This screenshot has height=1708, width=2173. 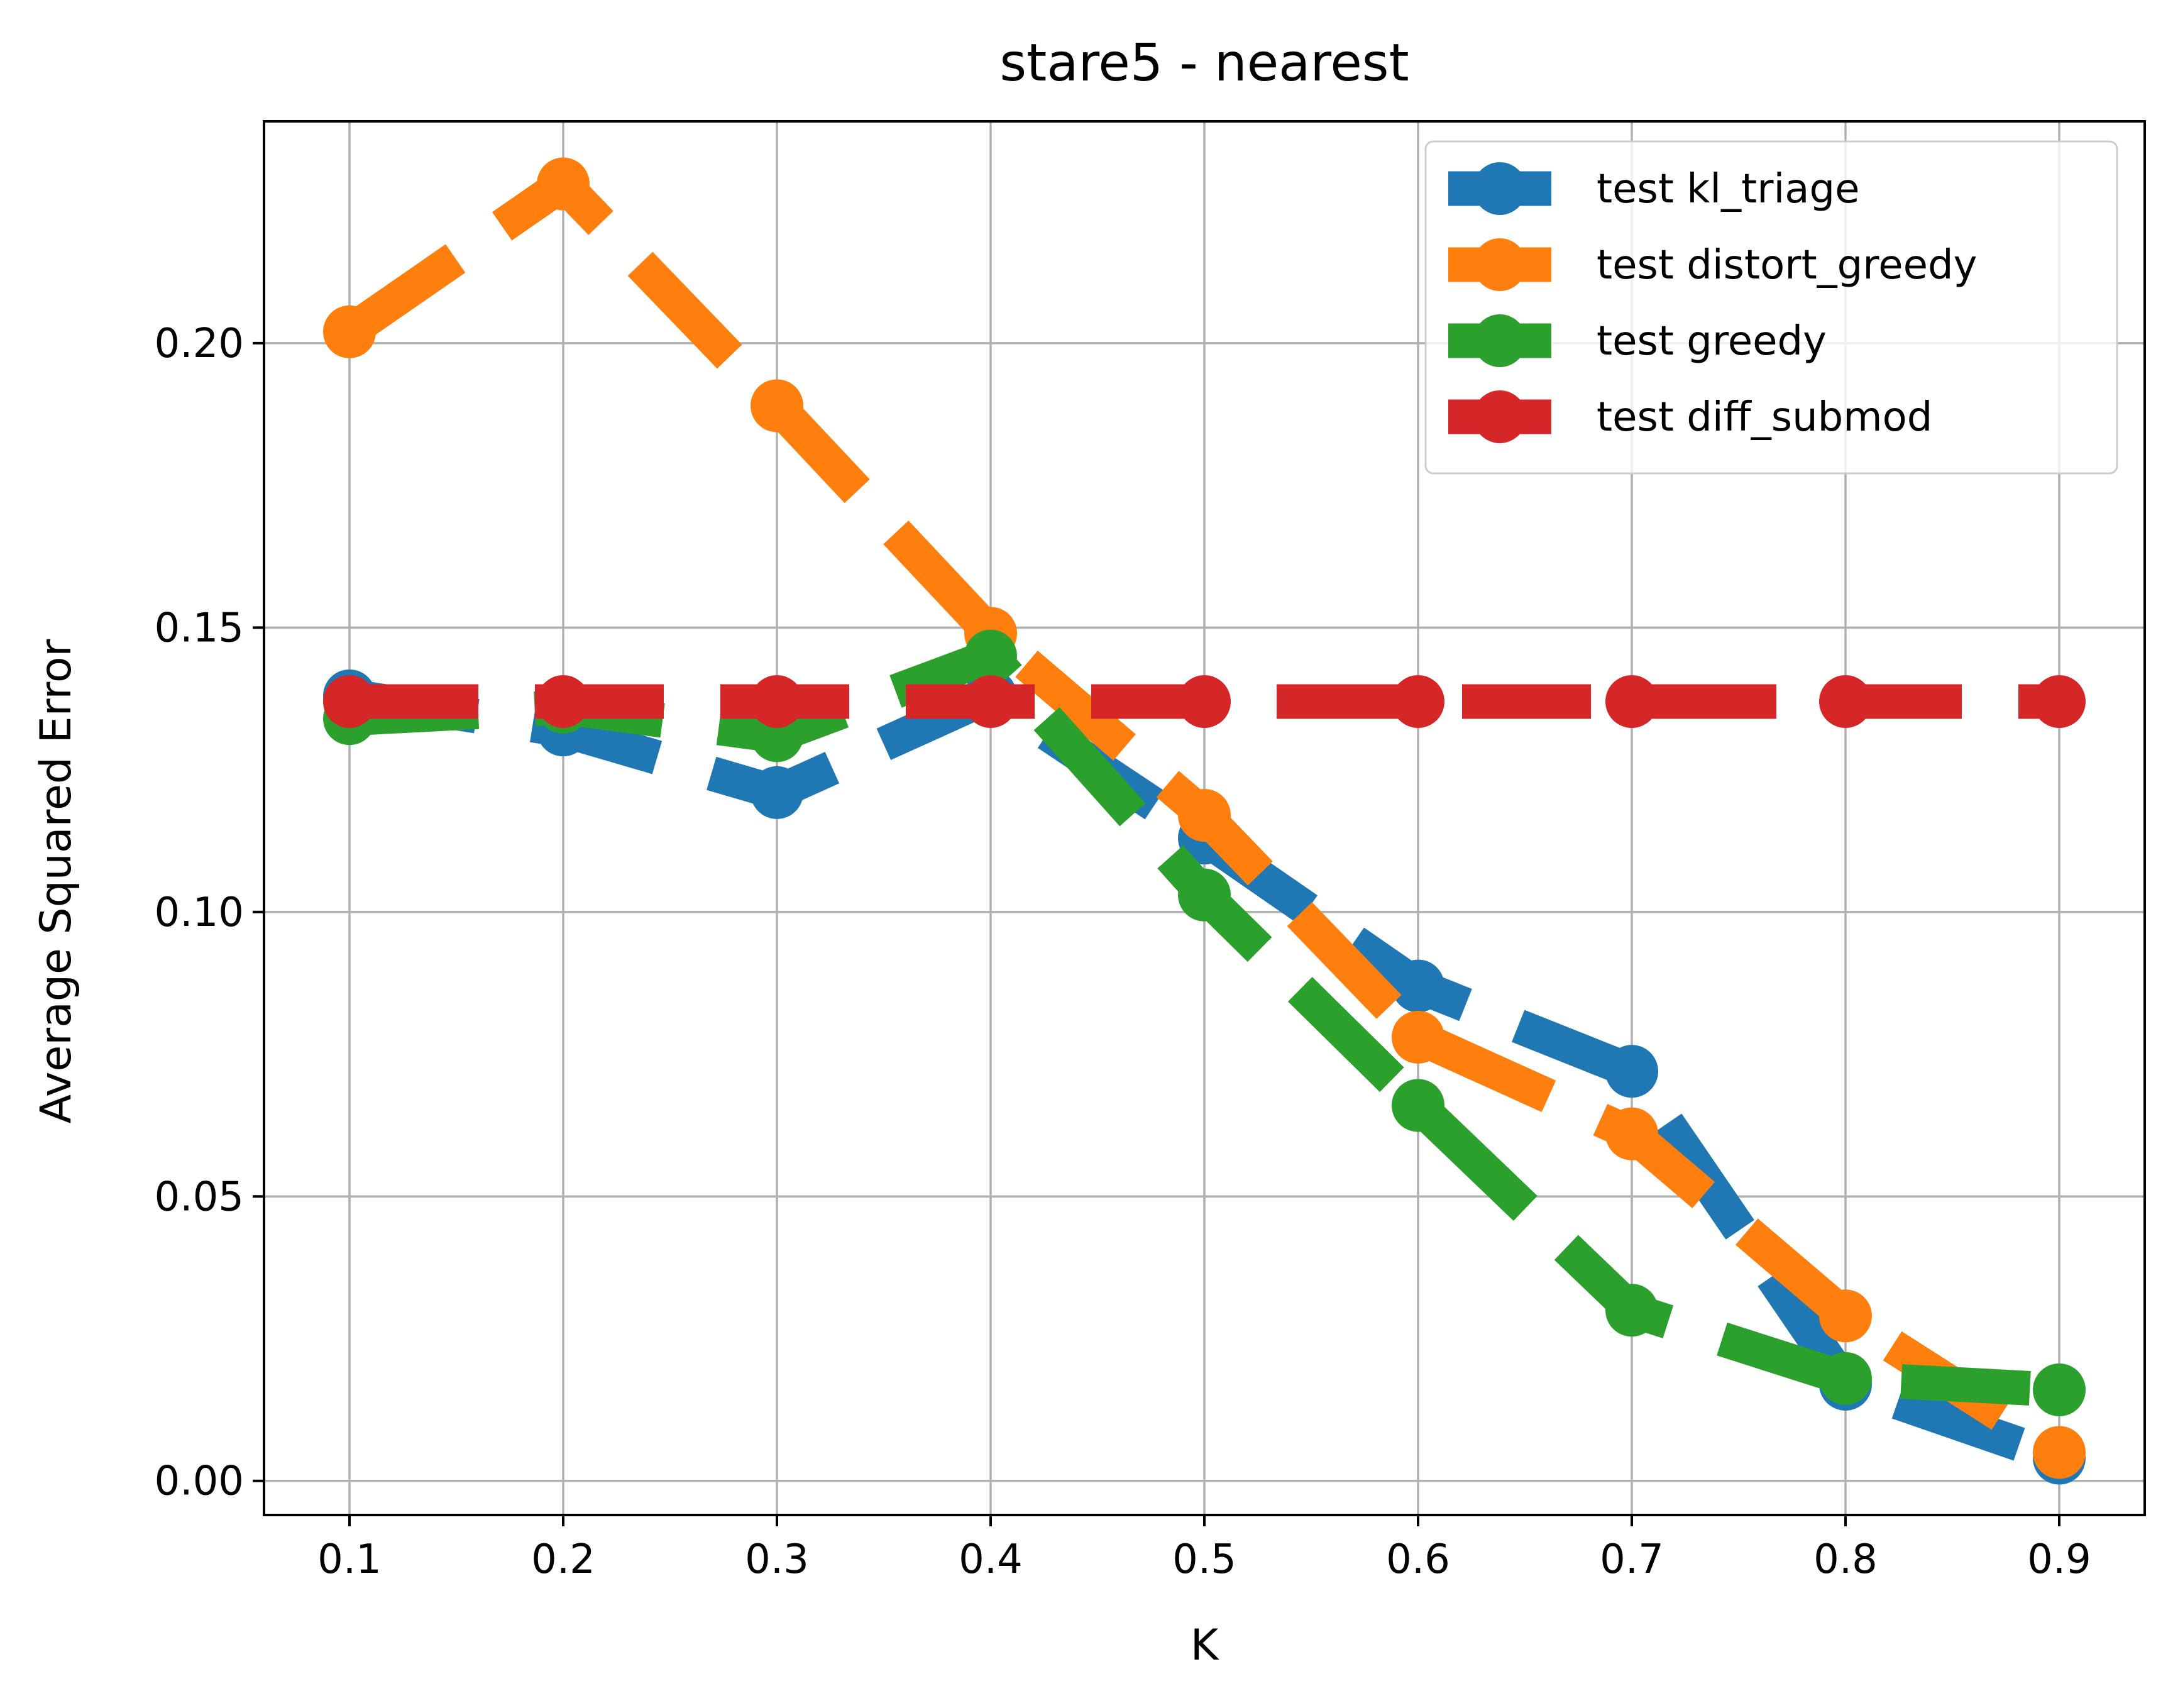 What do you see at coordinates (200, 913) in the screenshot?
I see `y-tick-label: 0.10` at bounding box center [200, 913].